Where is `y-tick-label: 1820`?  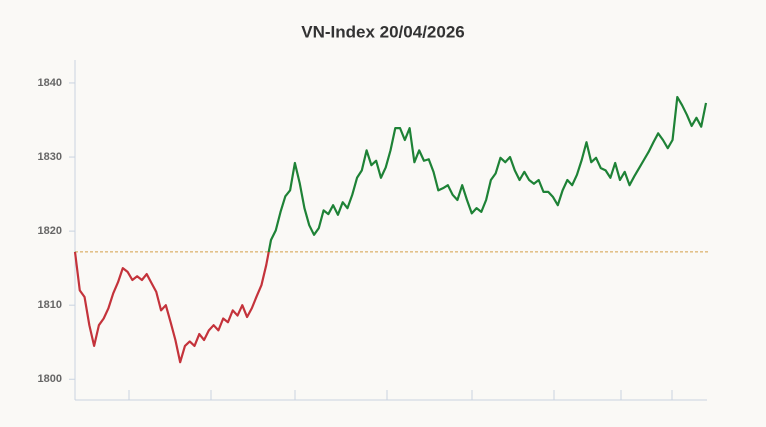
y-tick-label: 1820 is located at coordinates (50, 231).